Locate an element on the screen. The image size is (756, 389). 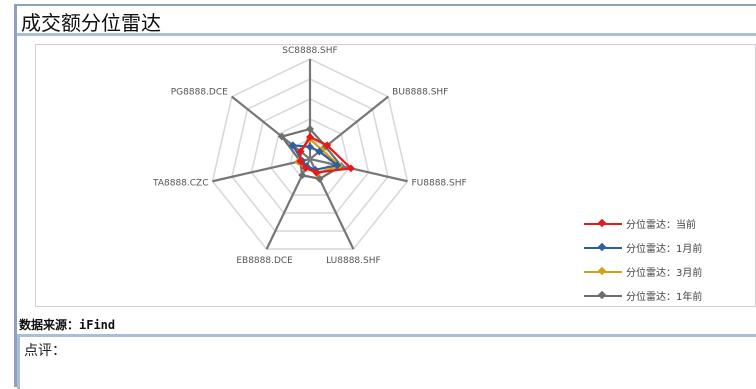
axis-label: PG8888.DCE is located at coordinates (199, 93).